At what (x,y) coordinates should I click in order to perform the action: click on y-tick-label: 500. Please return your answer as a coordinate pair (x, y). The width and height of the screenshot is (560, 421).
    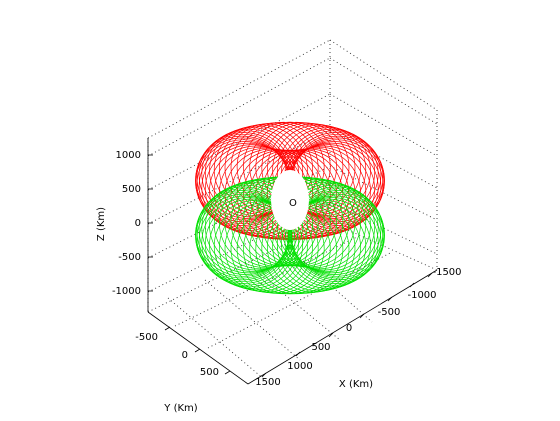
    Looking at the image, I should click on (209, 372).